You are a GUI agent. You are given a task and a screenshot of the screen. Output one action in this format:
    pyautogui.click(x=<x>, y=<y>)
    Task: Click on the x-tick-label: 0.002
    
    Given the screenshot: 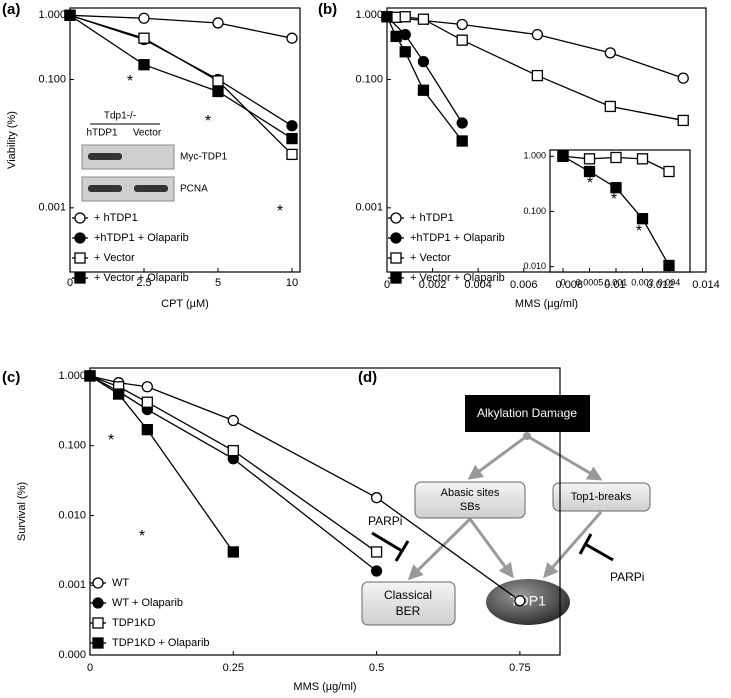 What is the action you would take?
    pyautogui.click(x=433, y=285)
    